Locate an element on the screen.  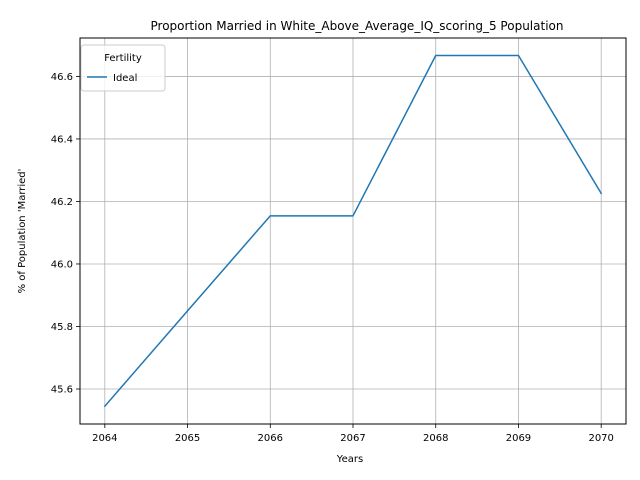
x-tick-label: 2064 is located at coordinates (104, 438).